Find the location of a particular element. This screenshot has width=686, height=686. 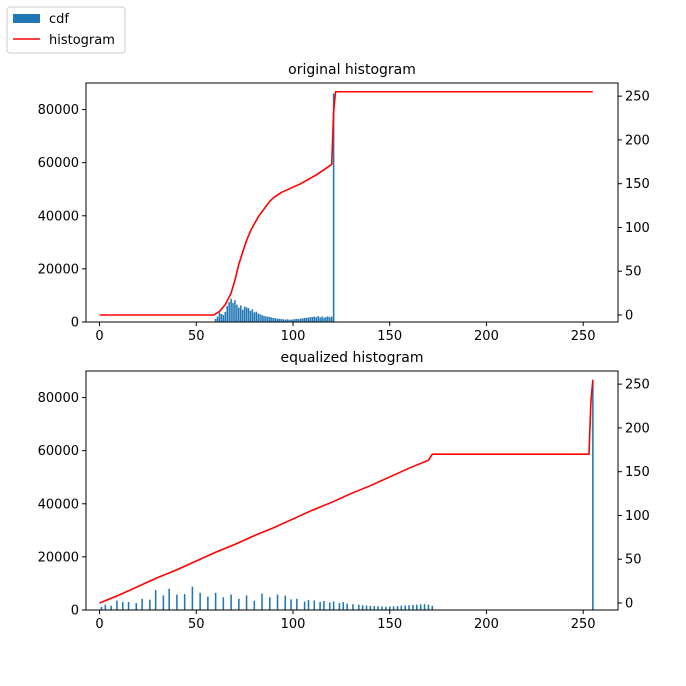

y-tick-label: 80000 is located at coordinates (58, 398).